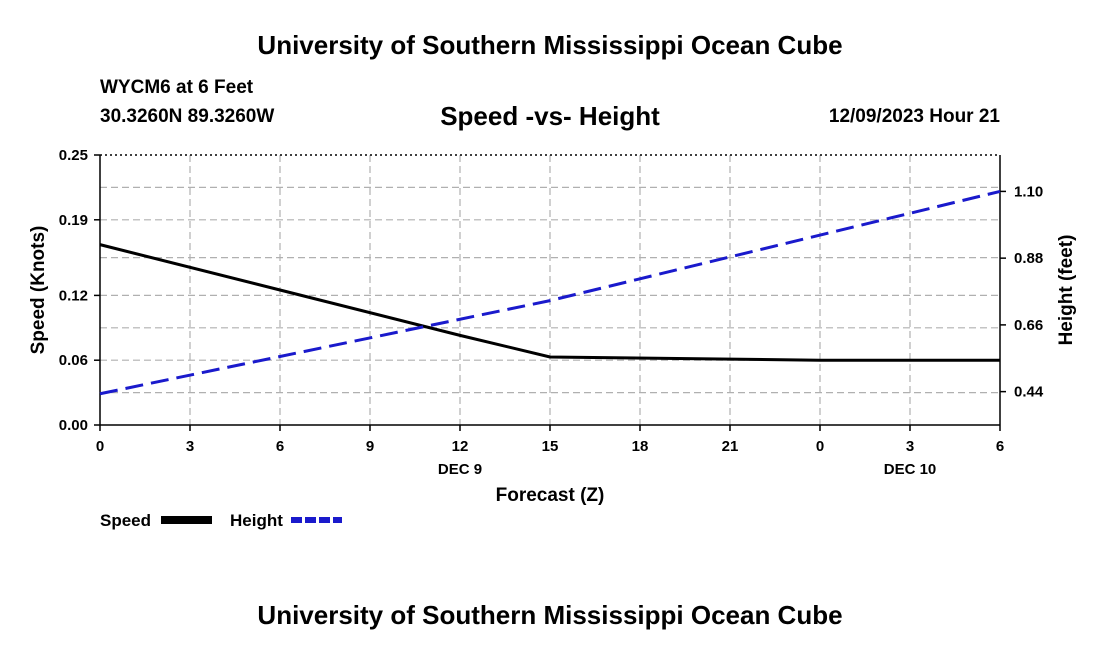 This screenshot has height=650, width=1100. I want to click on coordinates-label: 30.3260N 89.3260W, so click(187, 116).